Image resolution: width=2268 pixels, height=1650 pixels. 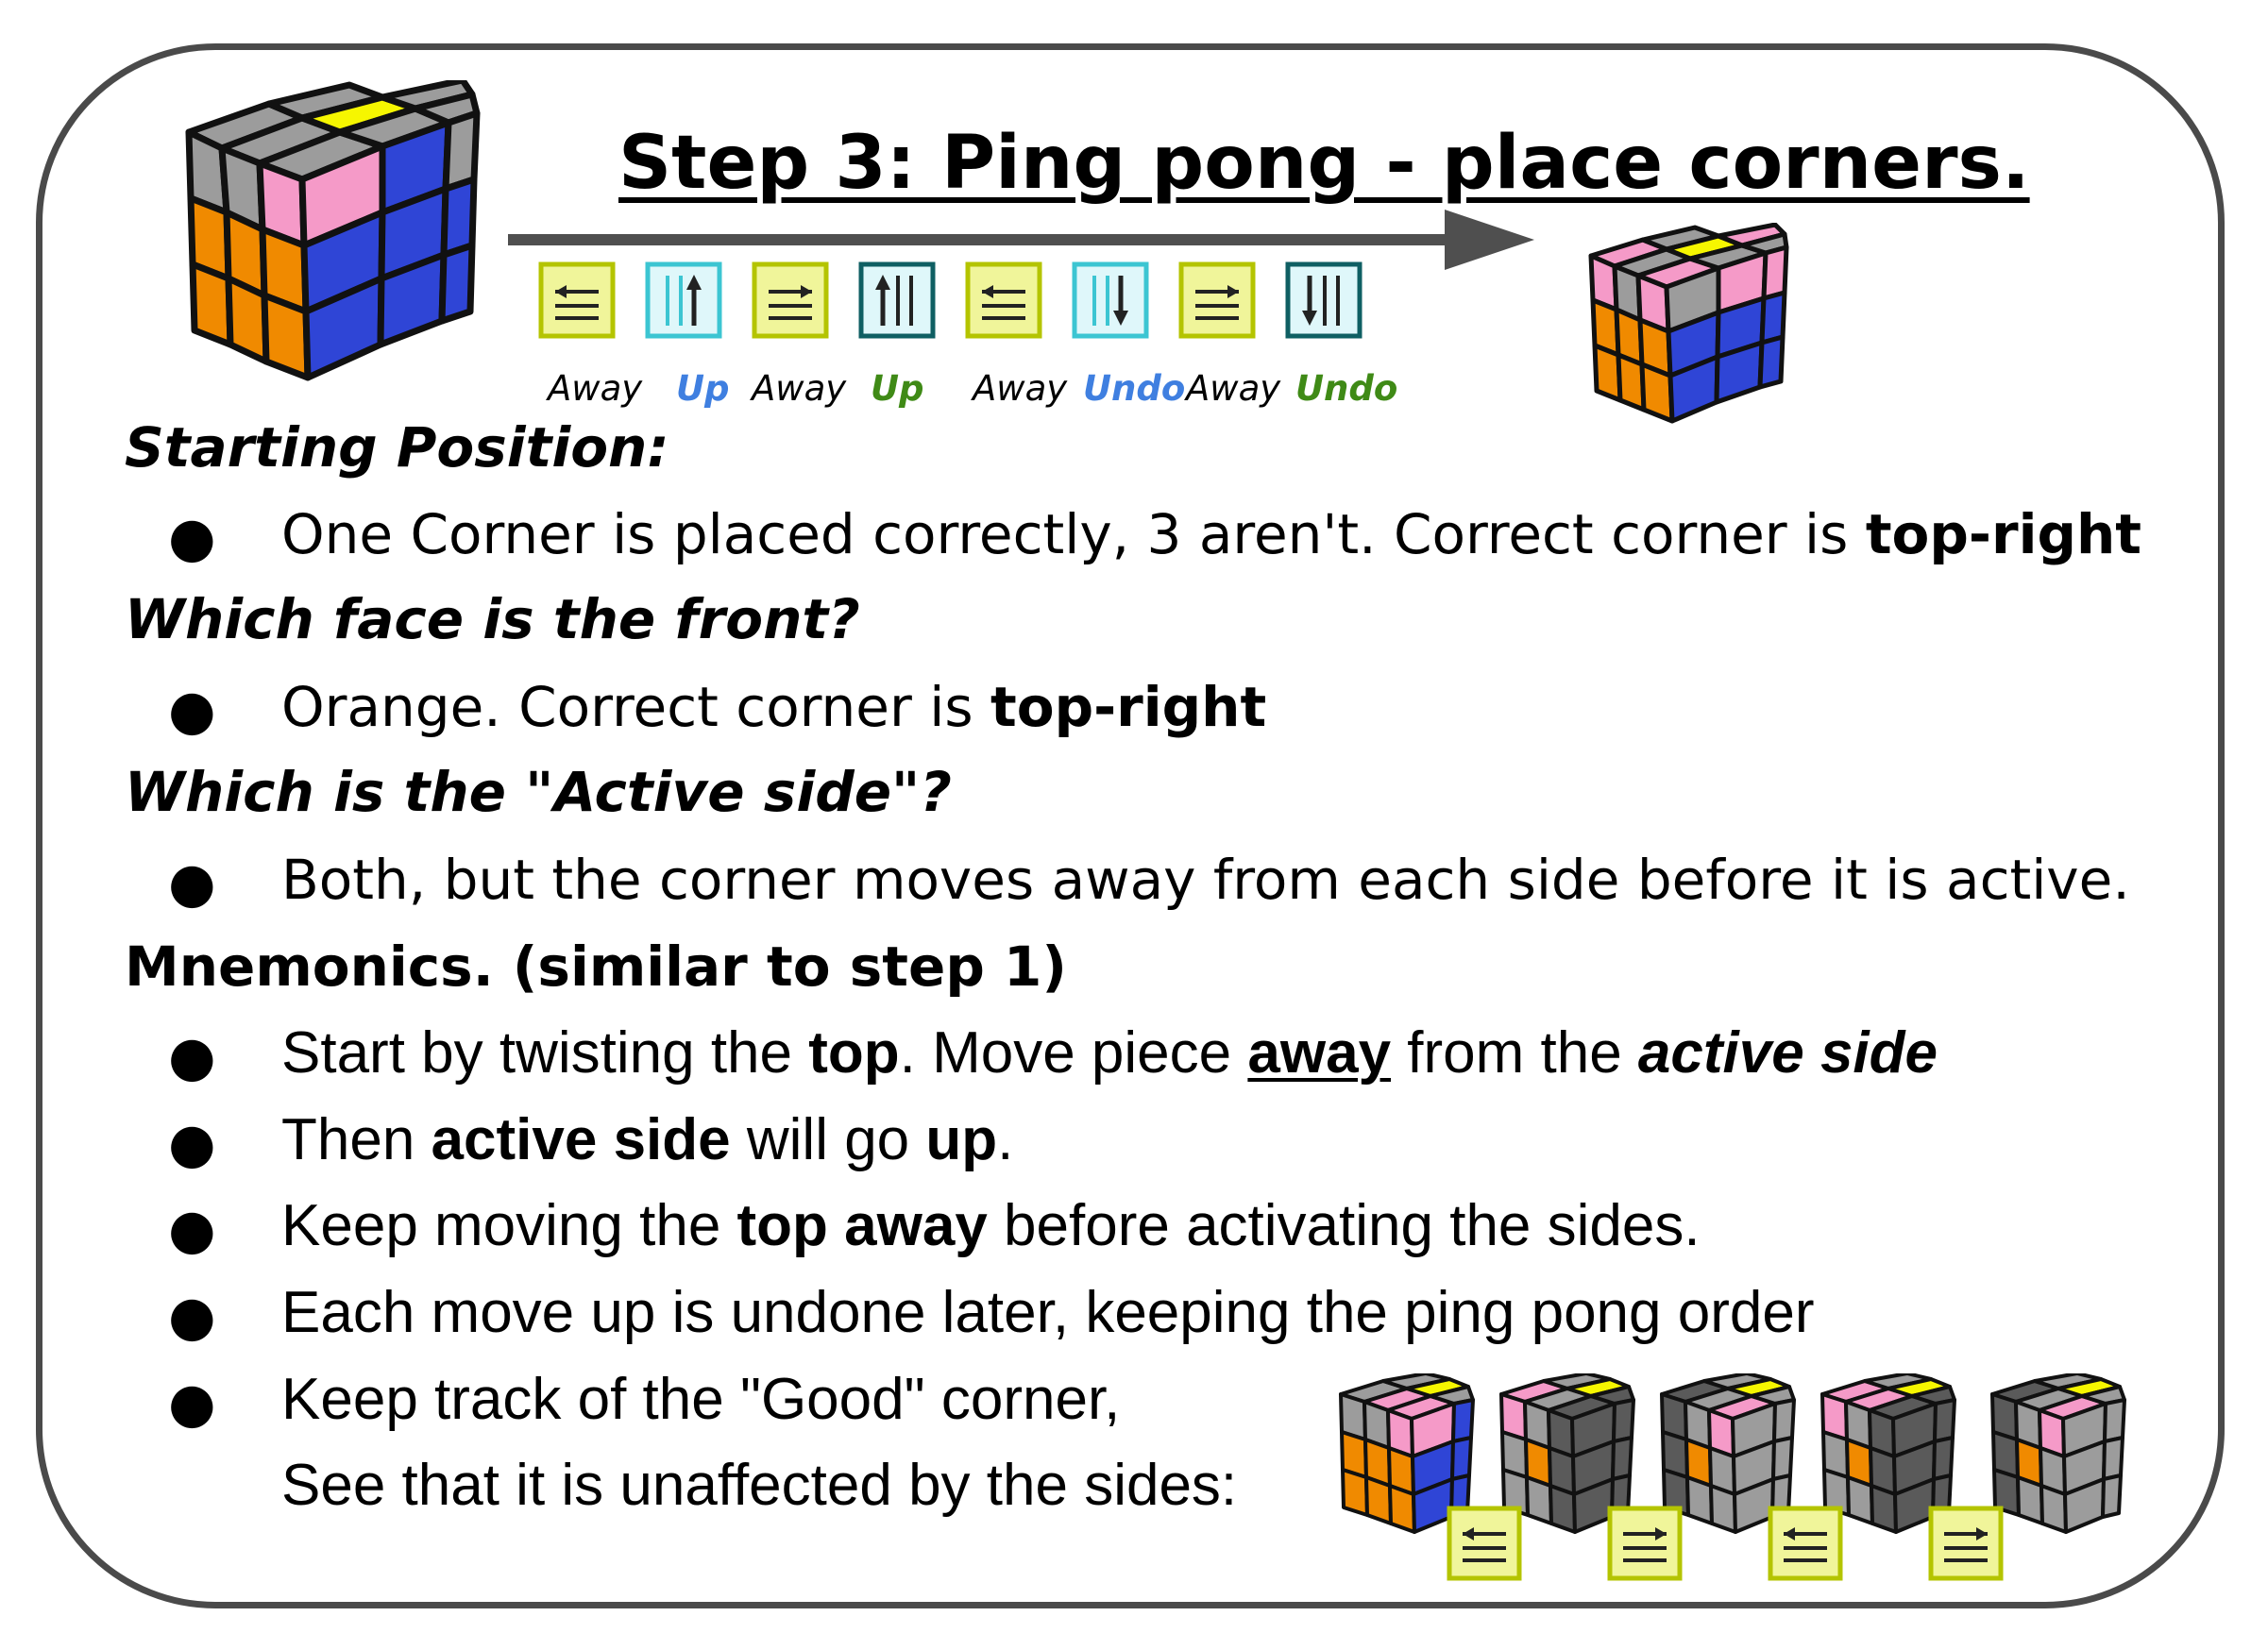 I want to click on sequence-arrow-head, so click(x=1489, y=240).